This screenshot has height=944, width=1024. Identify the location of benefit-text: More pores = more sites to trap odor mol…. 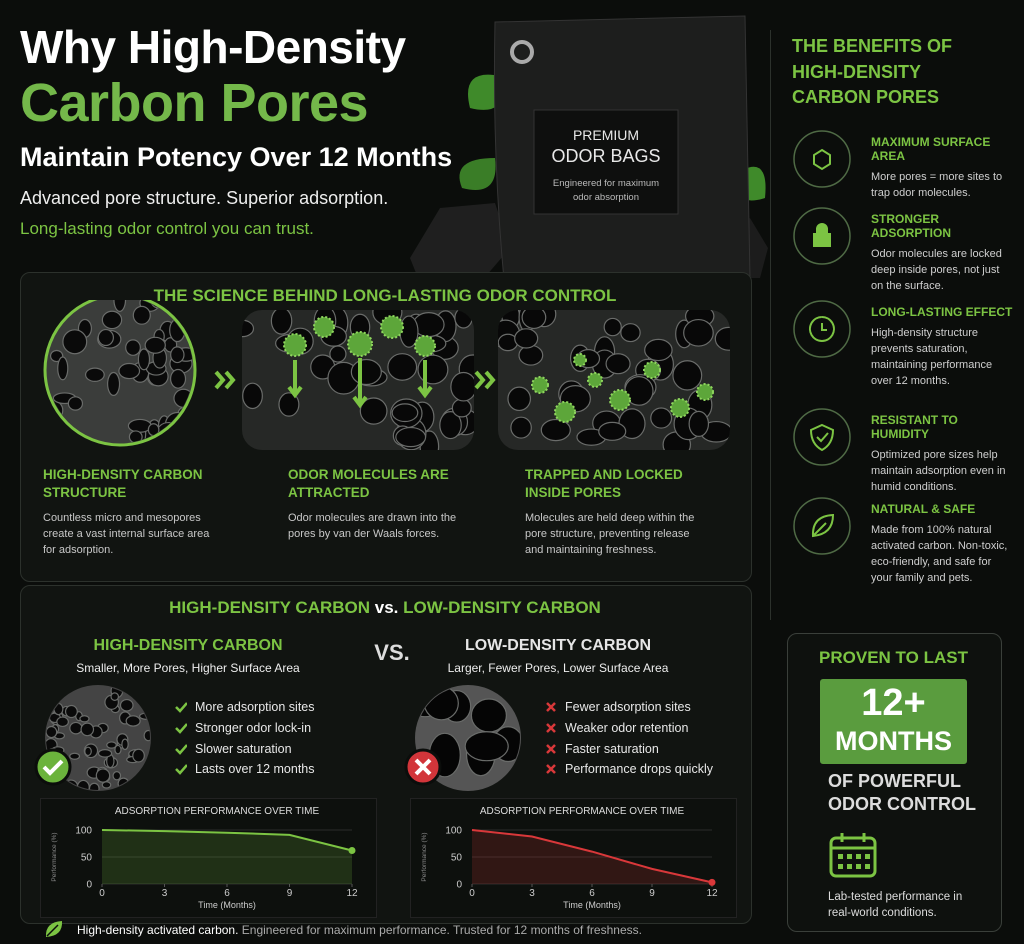
(937, 185).